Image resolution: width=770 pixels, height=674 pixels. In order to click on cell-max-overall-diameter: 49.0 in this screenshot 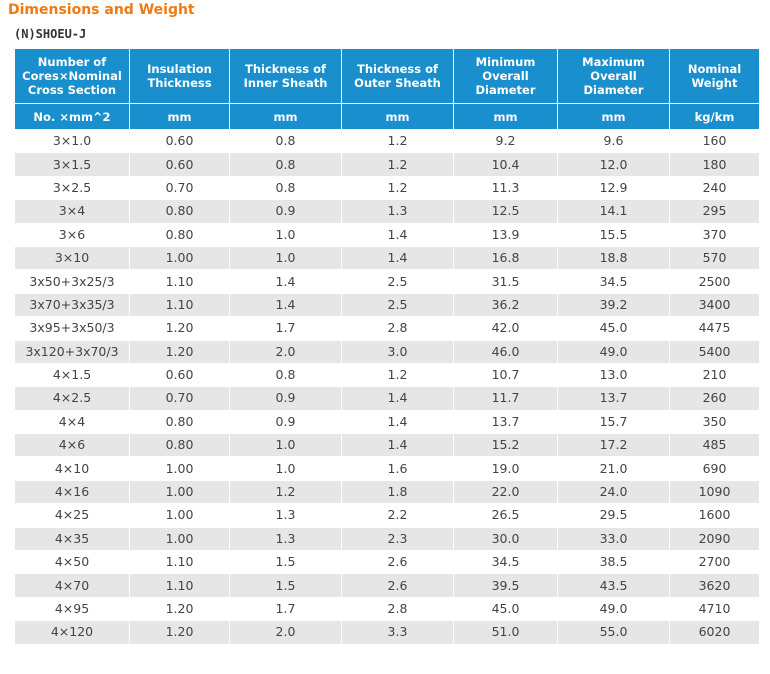, I will do `click(613, 351)`.